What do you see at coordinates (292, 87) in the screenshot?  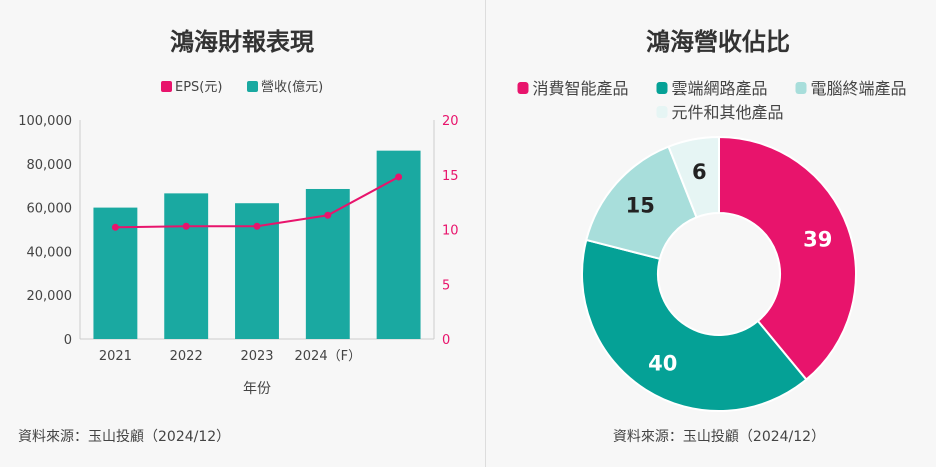 I see `legend-item-label: 營收(億元)` at bounding box center [292, 87].